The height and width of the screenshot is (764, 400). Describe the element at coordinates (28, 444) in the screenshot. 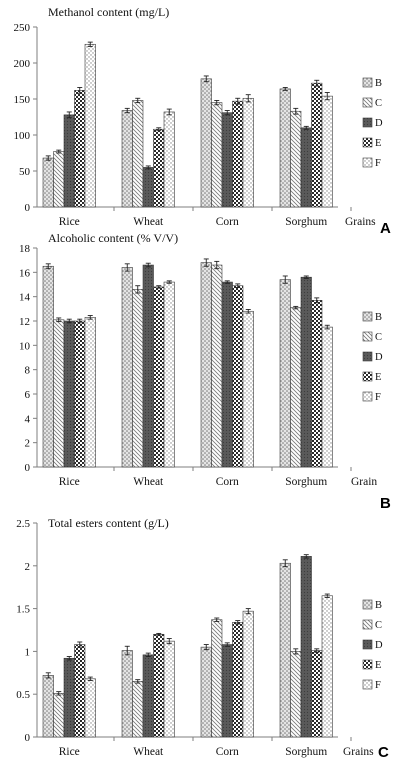

I see `y-tick-label: 2` at that location.